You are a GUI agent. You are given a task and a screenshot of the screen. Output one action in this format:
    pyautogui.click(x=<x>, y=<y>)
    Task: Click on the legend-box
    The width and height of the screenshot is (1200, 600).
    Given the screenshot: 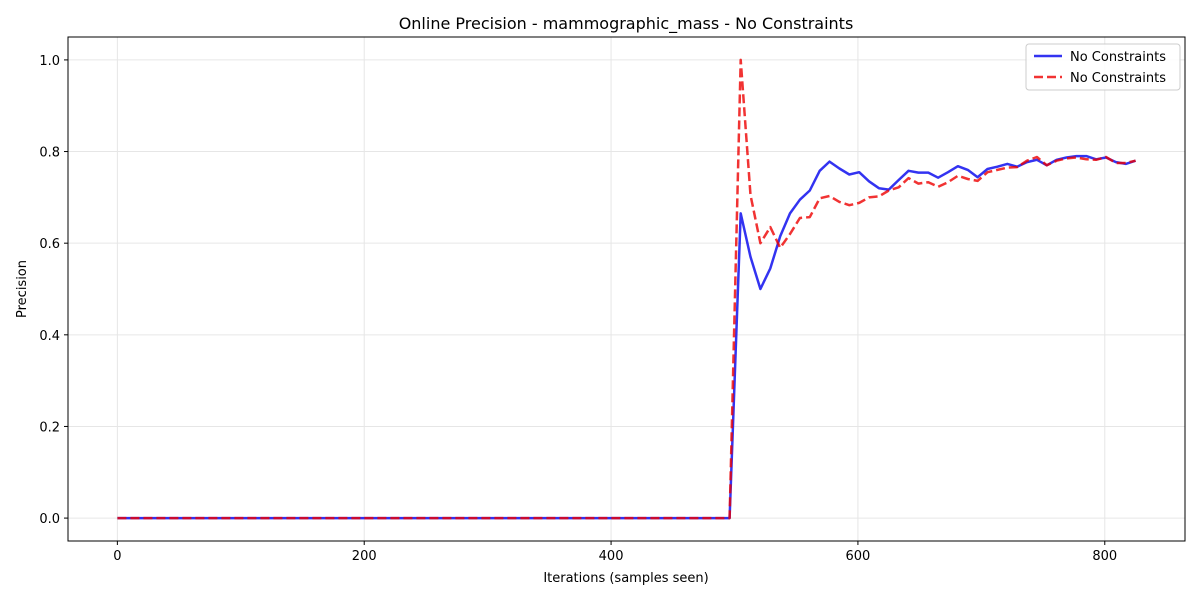 What is the action you would take?
    pyautogui.click(x=1103, y=67)
    